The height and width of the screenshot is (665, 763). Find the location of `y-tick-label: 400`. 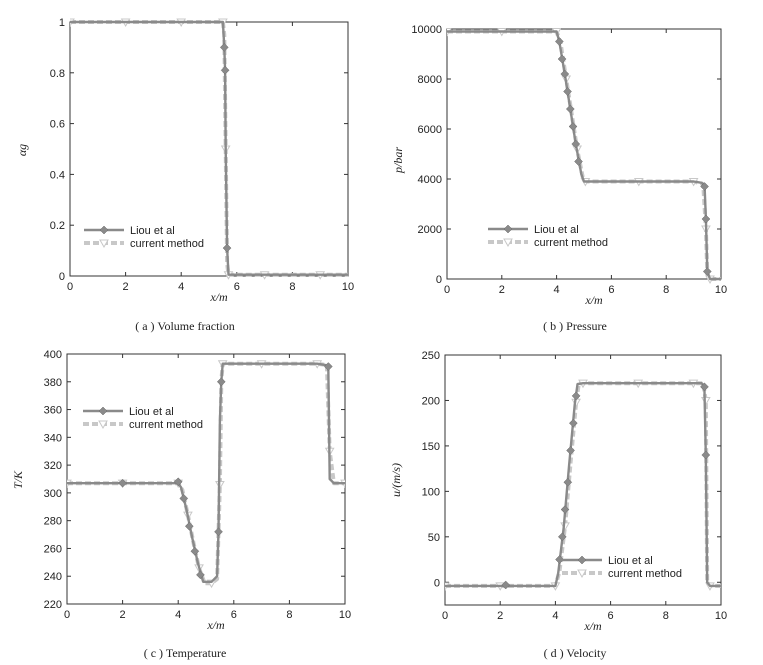

y-tick-label: 400 is located at coordinates (53, 355).